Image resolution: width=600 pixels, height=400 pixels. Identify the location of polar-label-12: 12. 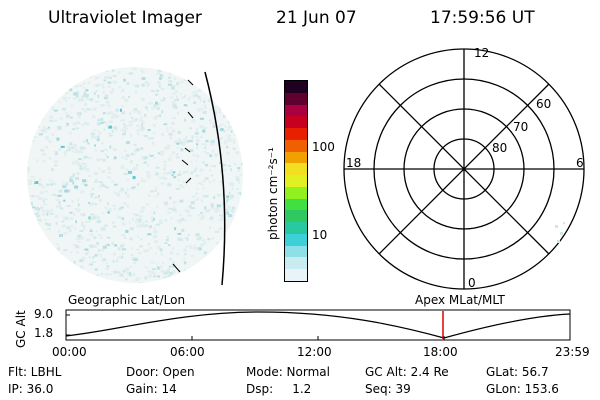
(482, 53).